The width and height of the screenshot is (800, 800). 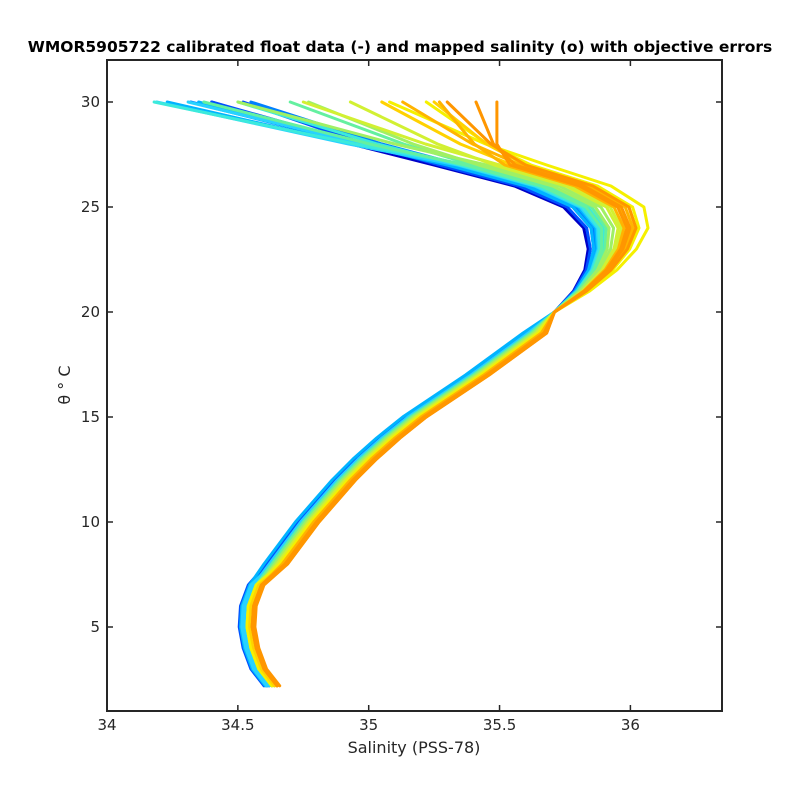 What do you see at coordinates (90, 312) in the screenshot?
I see `y-tick-label: 20` at bounding box center [90, 312].